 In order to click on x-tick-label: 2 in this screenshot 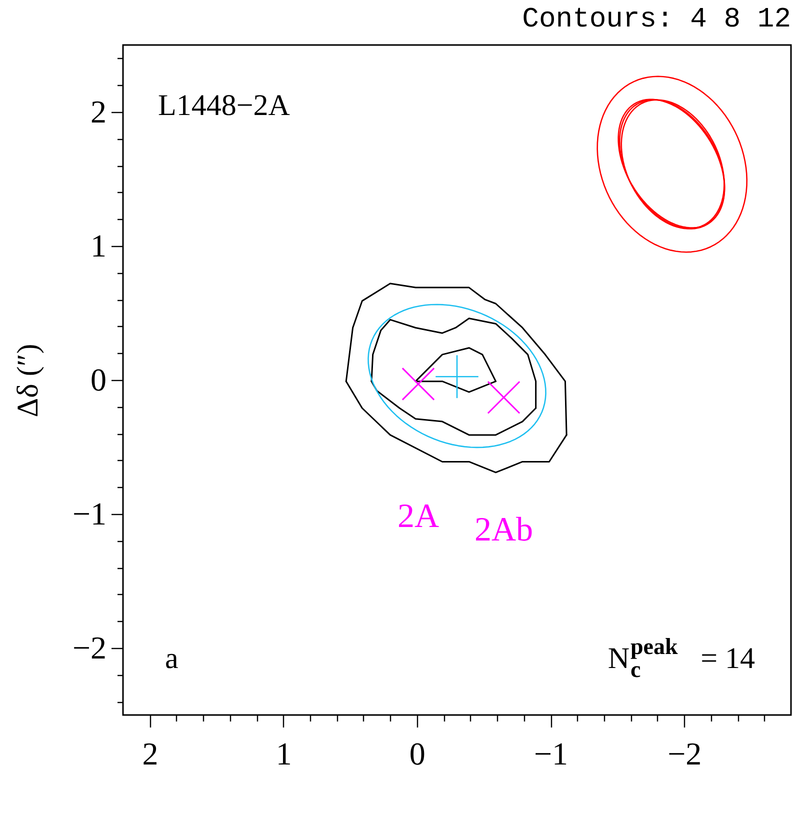, I will do `click(150, 754)`.